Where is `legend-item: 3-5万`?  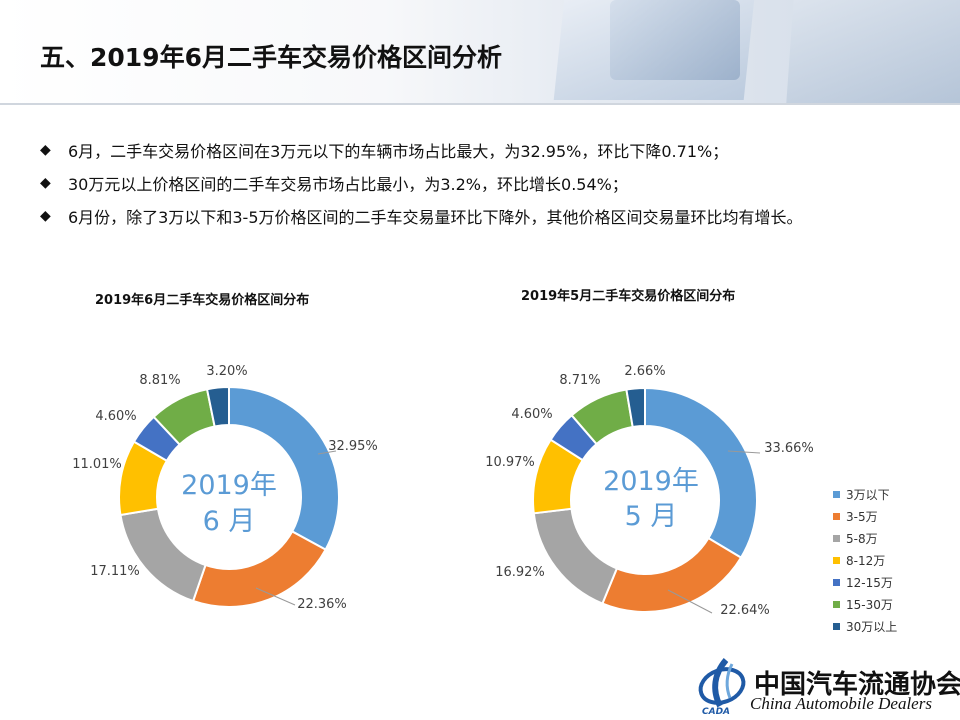 legend-item: 3-5万 is located at coordinates (865, 516).